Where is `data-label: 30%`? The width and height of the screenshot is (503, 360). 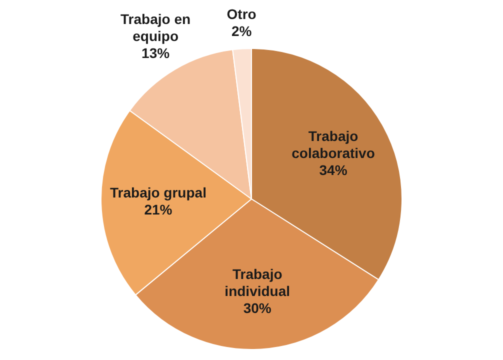
data-label: 30% is located at coordinates (257, 308).